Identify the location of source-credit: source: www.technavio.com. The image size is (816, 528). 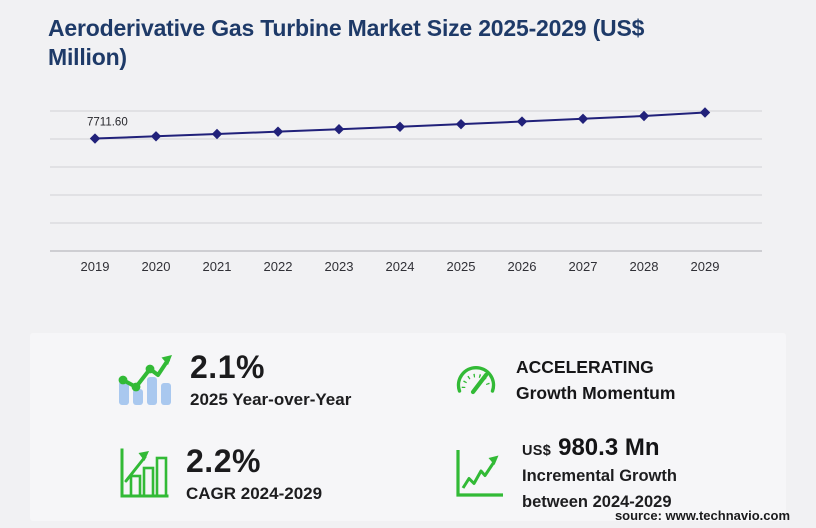
(702, 515).